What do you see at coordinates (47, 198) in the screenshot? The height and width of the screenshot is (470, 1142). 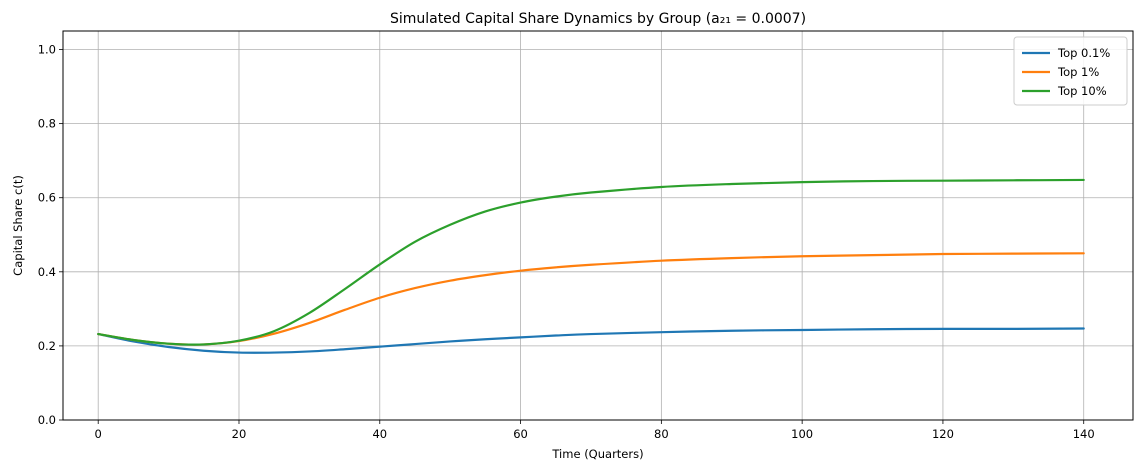 I see `y-tick-label: 0.6` at bounding box center [47, 198].